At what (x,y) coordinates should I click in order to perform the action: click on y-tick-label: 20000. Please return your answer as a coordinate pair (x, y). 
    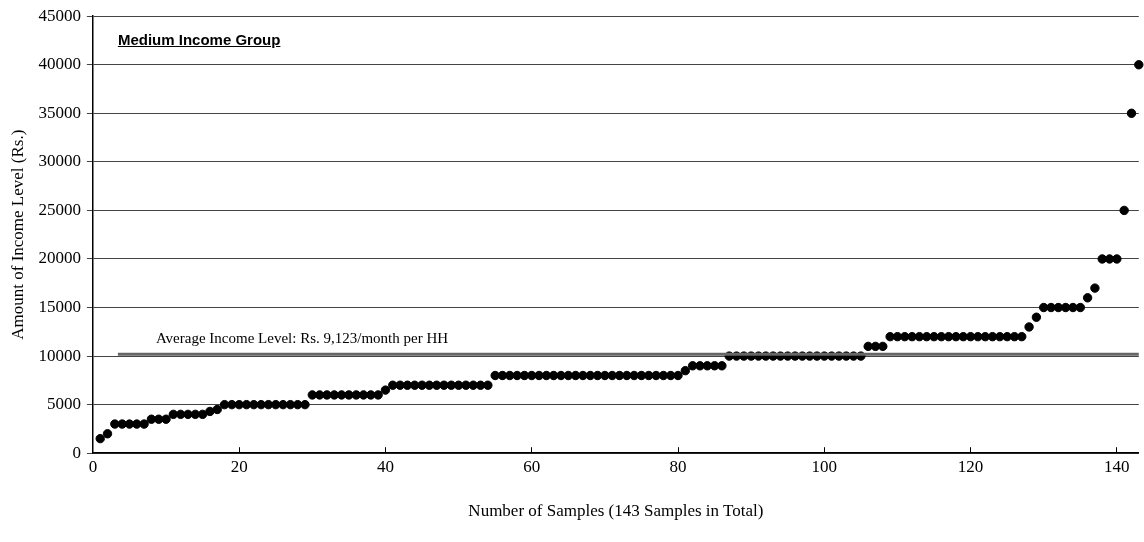
    Looking at the image, I should click on (59, 258).